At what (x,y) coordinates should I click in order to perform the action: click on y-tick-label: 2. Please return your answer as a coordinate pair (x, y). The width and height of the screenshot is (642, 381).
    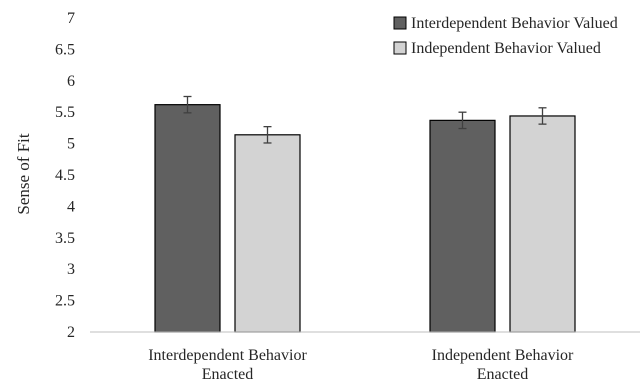
    Looking at the image, I should click on (71, 332).